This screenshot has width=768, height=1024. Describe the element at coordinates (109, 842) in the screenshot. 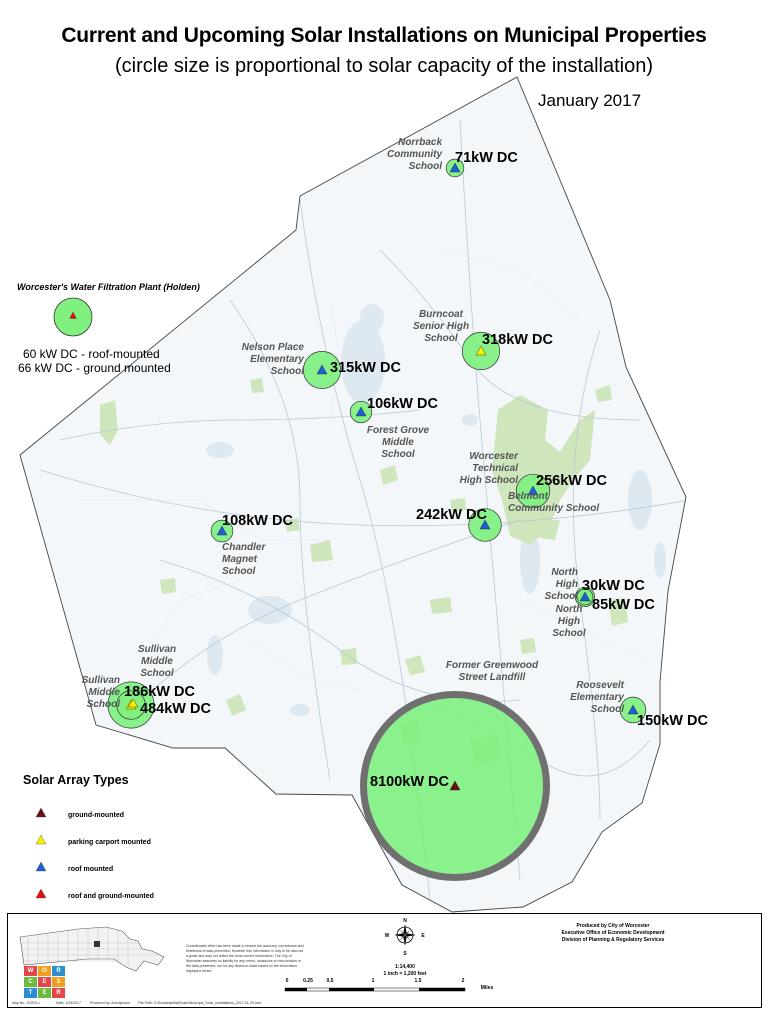

I see `legend-label-parking-carport: parking carport mounted` at that location.